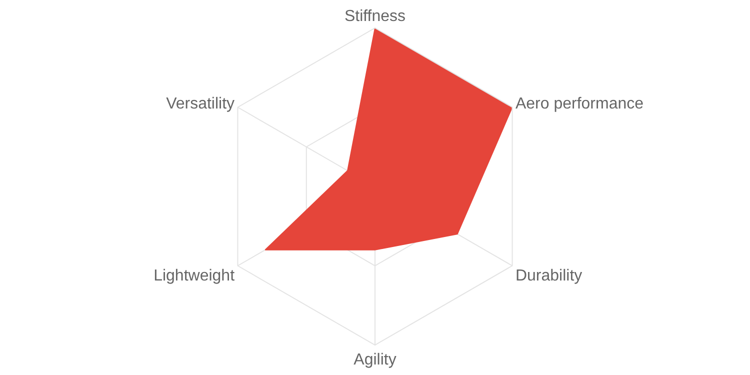 The image size is (750, 375). What do you see at coordinates (195, 275) in the screenshot?
I see `spoke-label: Lightweight` at bounding box center [195, 275].